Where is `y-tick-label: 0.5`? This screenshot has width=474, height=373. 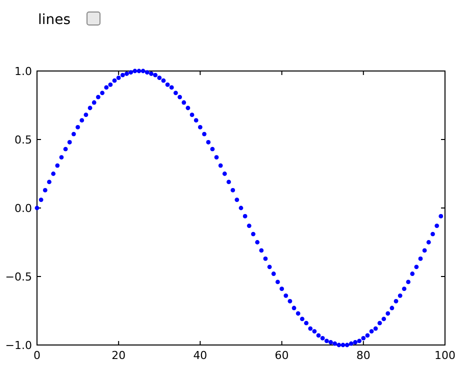
y-tick-label: 0.5 is located at coordinates (23, 140).